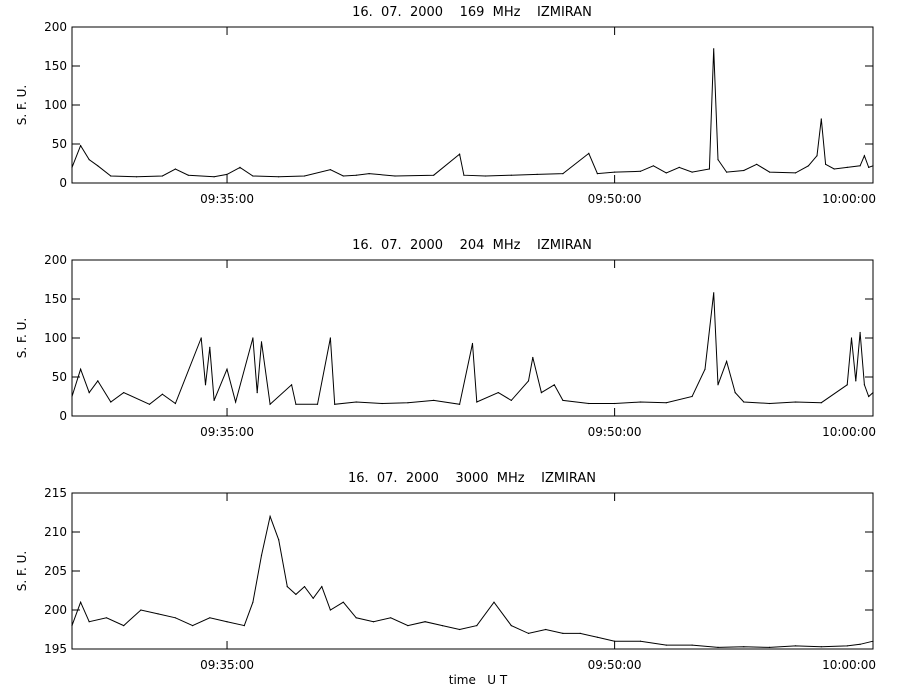  What do you see at coordinates (59, 377) in the screenshot?
I see `y-tick-label: 50` at bounding box center [59, 377].